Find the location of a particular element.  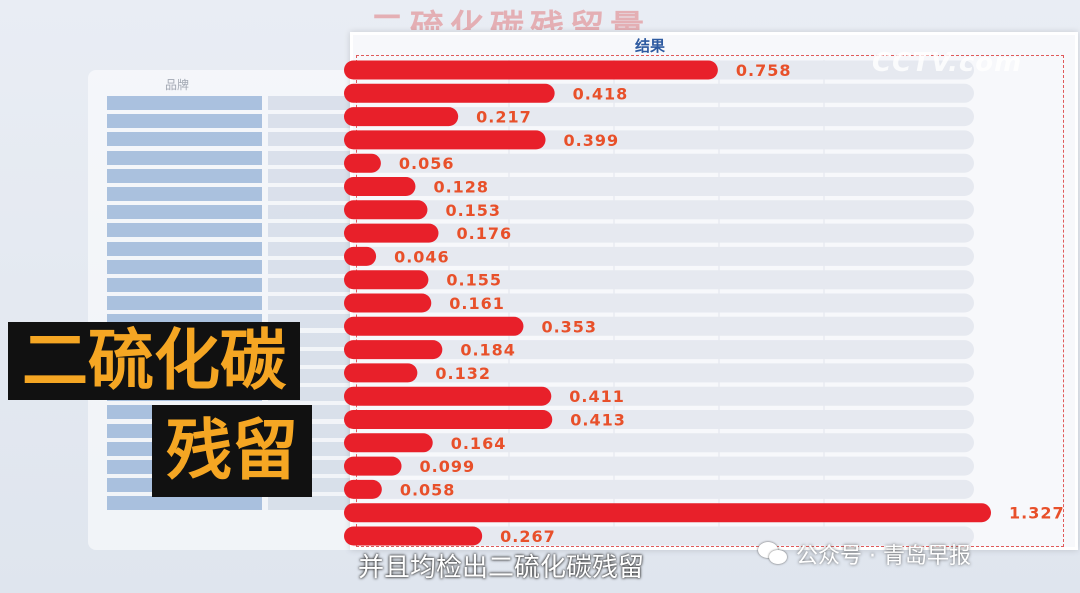

bar-value-label: 0.413 is located at coordinates (598, 420).